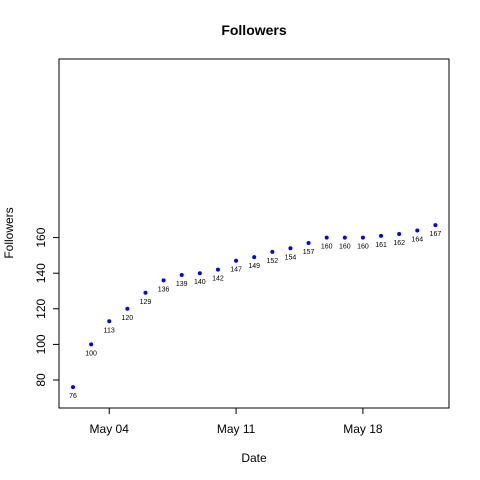 The image size is (480, 480). I want to click on data-label: 142, so click(218, 279).